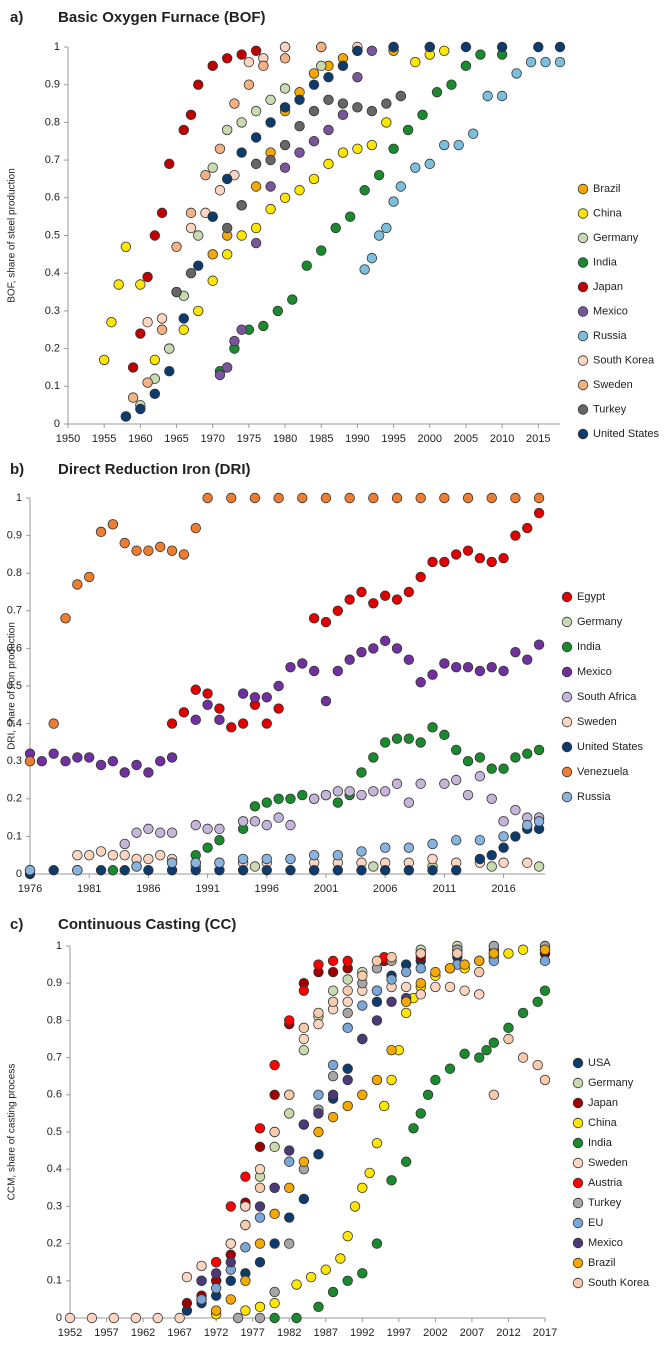  I want to click on legend-label: India, so click(600, 1143).